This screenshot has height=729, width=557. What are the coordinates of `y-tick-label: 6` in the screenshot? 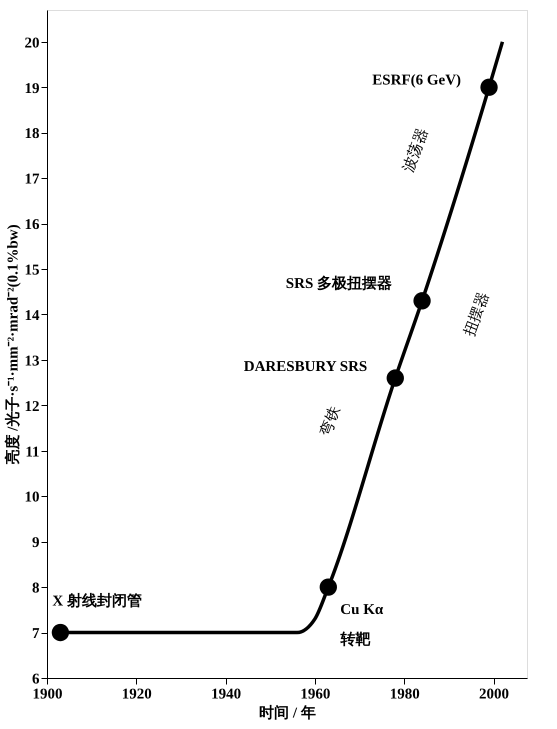 It's located at (36, 680).